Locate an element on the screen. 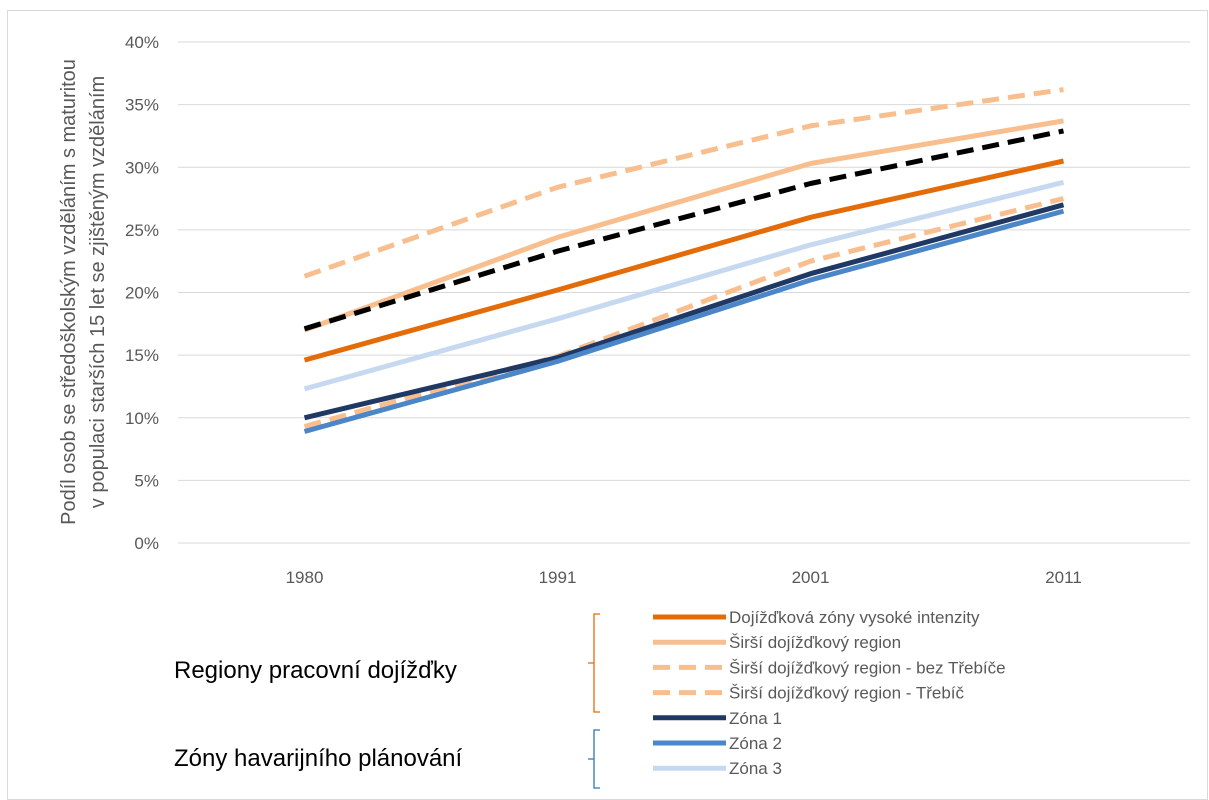 The height and width of the screenshot is (800, 1209). y-tick-label: 20% is located at coordinates (142, 293).